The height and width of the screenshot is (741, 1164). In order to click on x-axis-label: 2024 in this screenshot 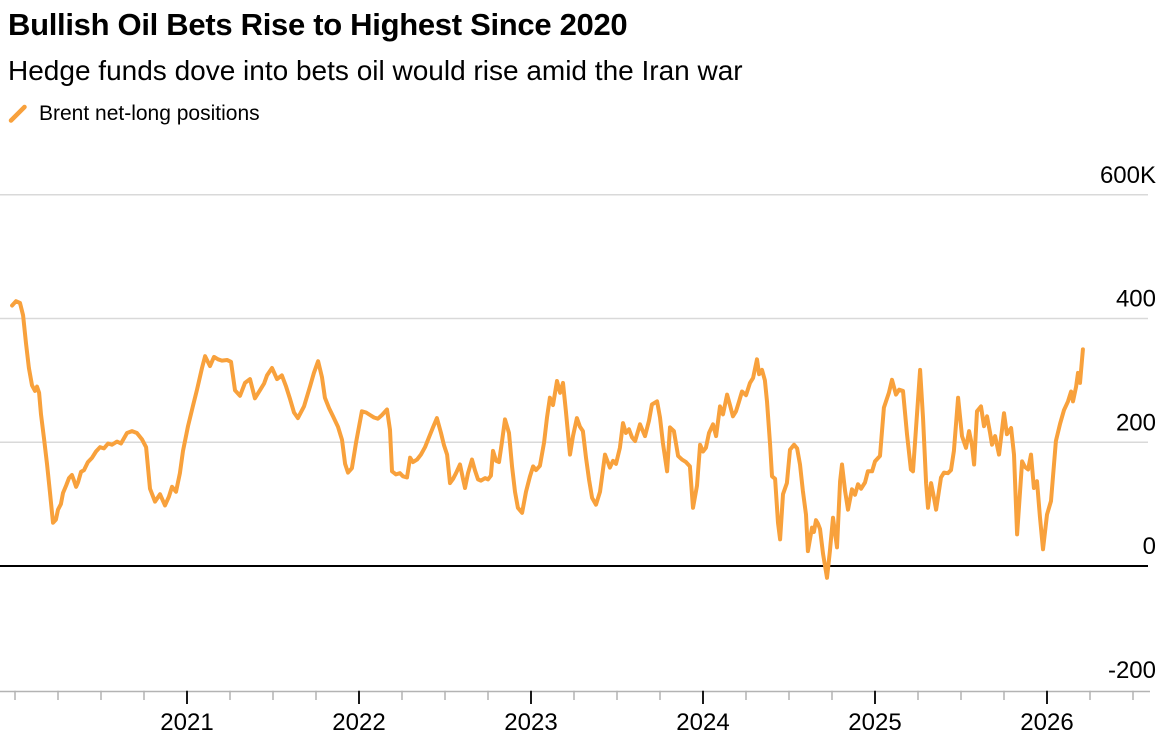, I will do `click(702, 722)`.